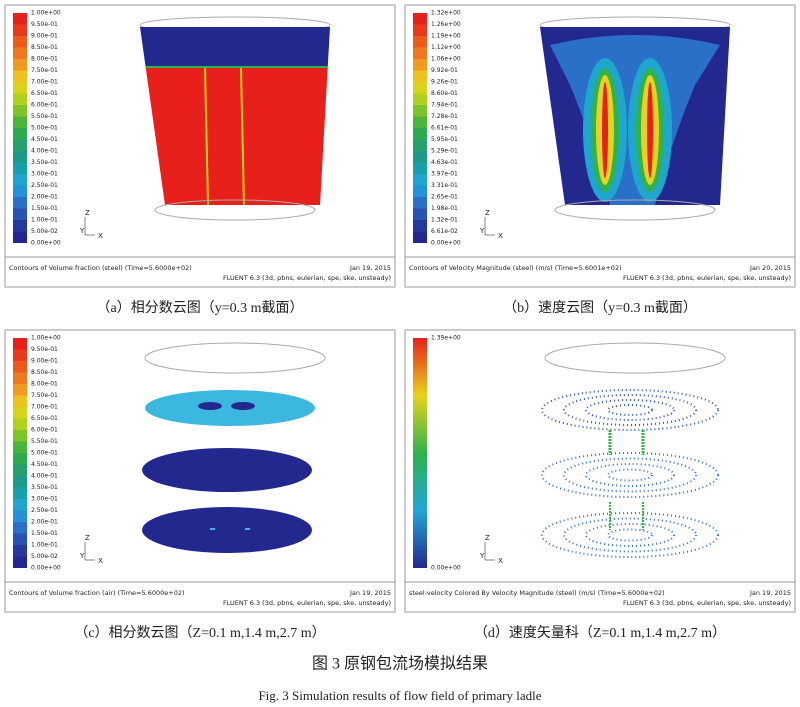  I want to click on colorbar-label: 3.50e-01, so click(44, 487).